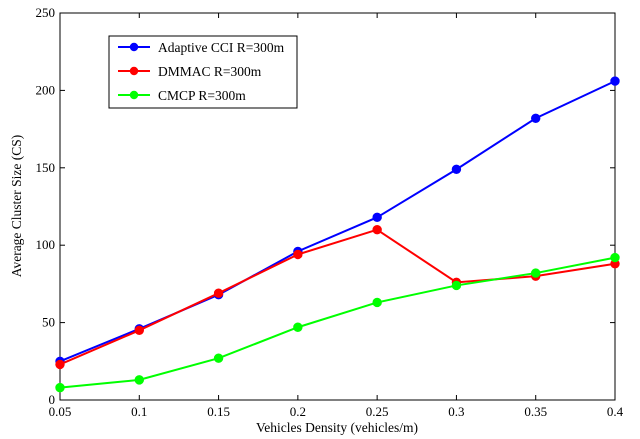  I want to click on x-tick-label: 0.15, so click(218, 411).